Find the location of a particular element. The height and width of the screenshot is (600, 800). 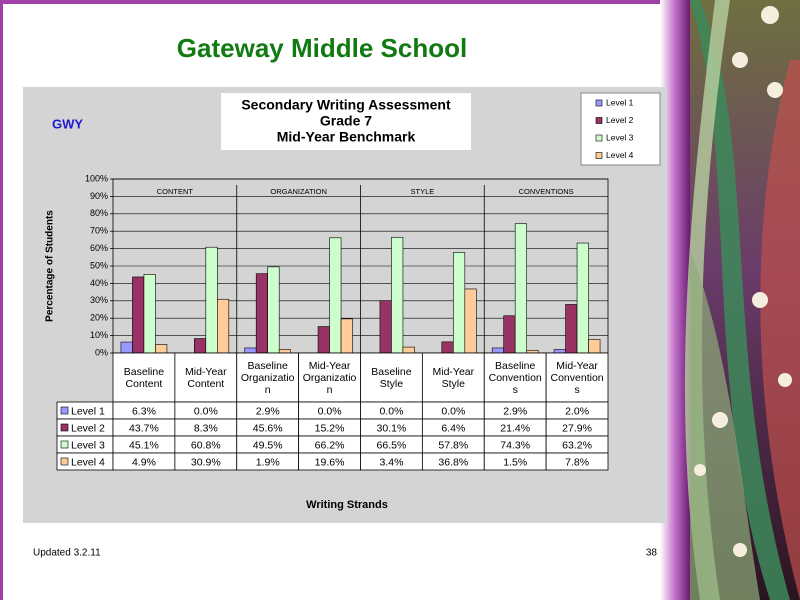

slide-title: Gateway Middle School is located at coordinates (322, 48).